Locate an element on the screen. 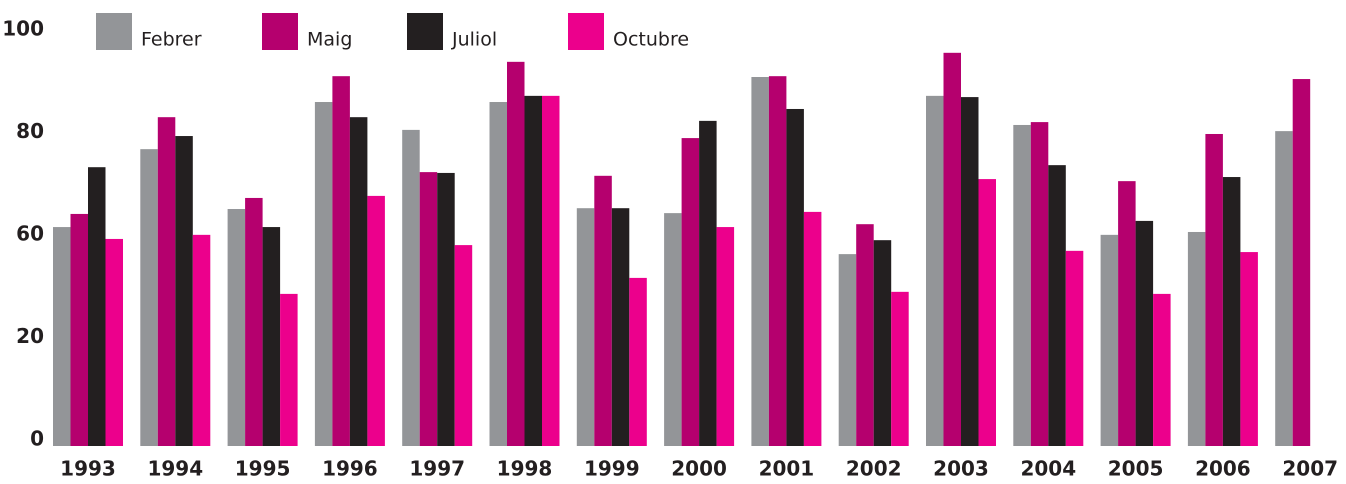 The height and width of the screenshot is (484, 1346). legend-label: Juliol is located at coordinates (474, 40).